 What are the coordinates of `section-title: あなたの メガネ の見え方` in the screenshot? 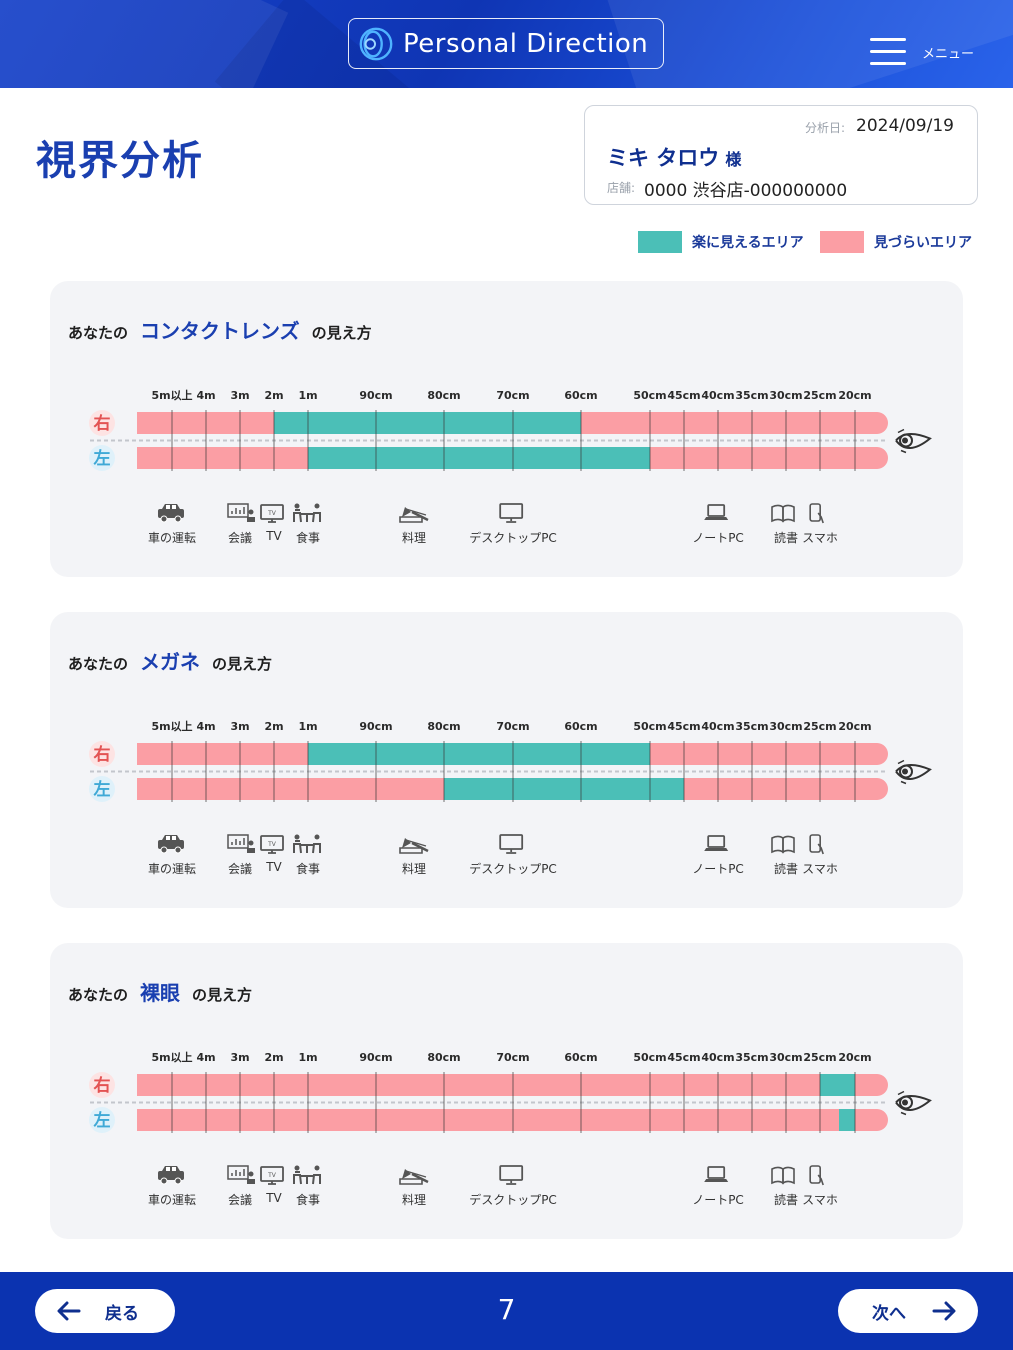 It's located at (170, 660).